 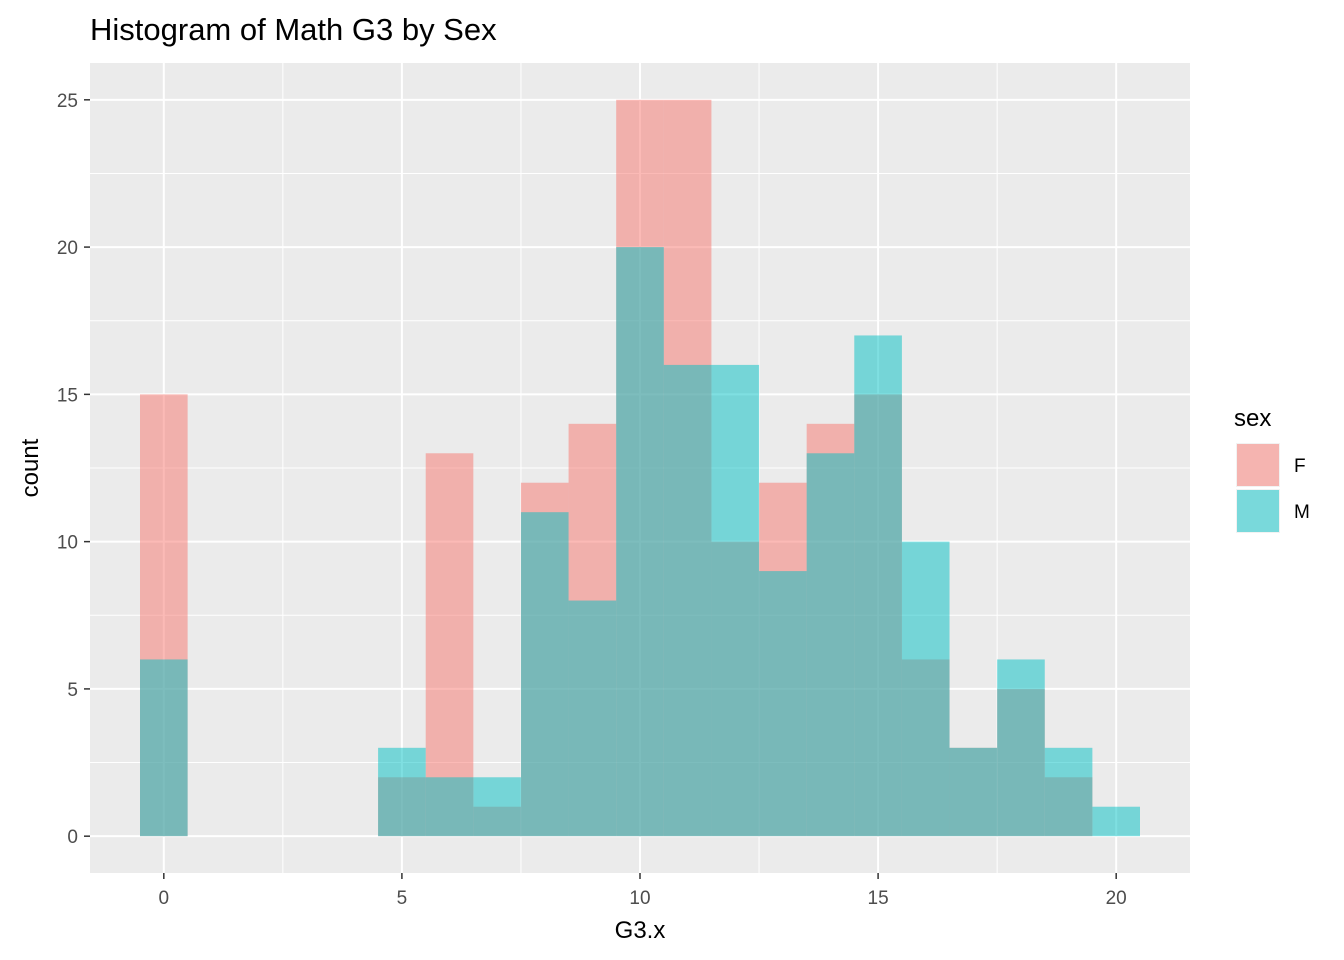 I want to click on y-tick-label: 10, so click(x=67, y=543).